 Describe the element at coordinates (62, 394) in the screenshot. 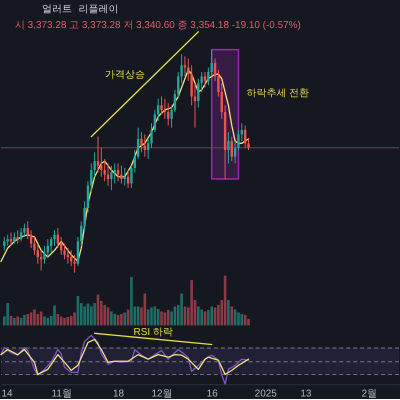

I see `x-tick-label: 11월` at that location.